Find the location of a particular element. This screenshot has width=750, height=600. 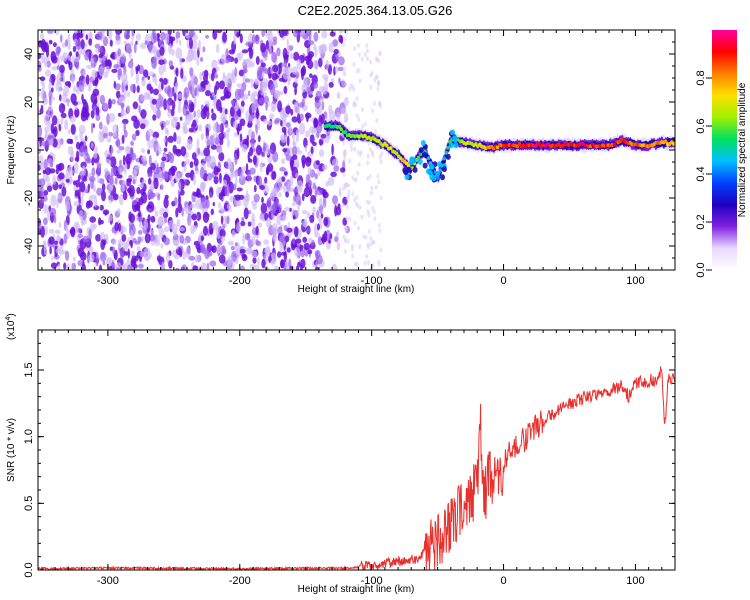

x-tick-label: -300 is located at coordinates (108, 581).